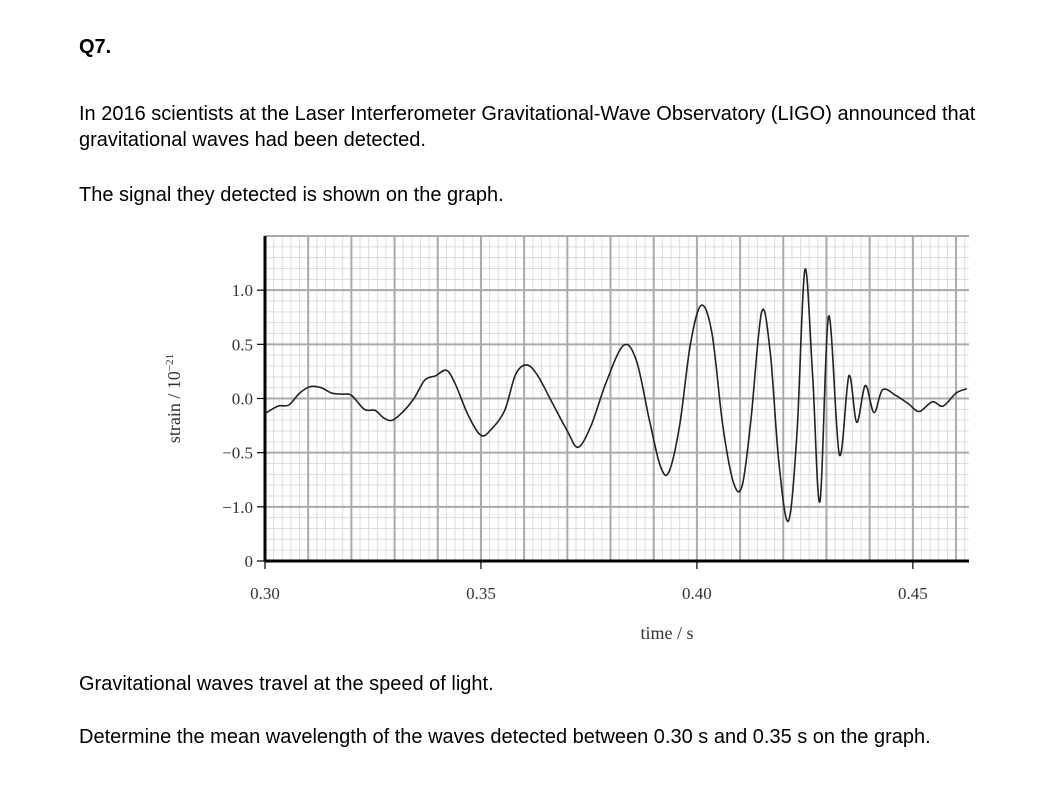 The height and width of the screenshot is (795, 1043). I want to click on x-tick-label: 0.40, so click(697, 593).